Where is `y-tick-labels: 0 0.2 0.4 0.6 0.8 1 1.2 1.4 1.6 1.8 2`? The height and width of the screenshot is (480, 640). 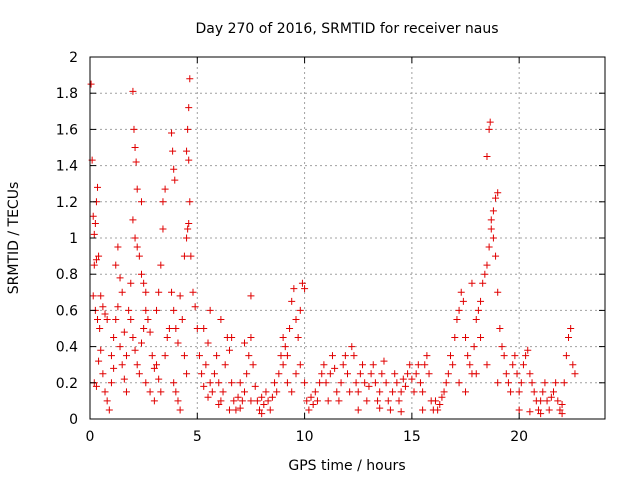
y-tick-labels: 0 0.2 0.4 0.6 0.8 1 1.2 1.4 1.6 1.8 2 is located at coordinates (67, 239).